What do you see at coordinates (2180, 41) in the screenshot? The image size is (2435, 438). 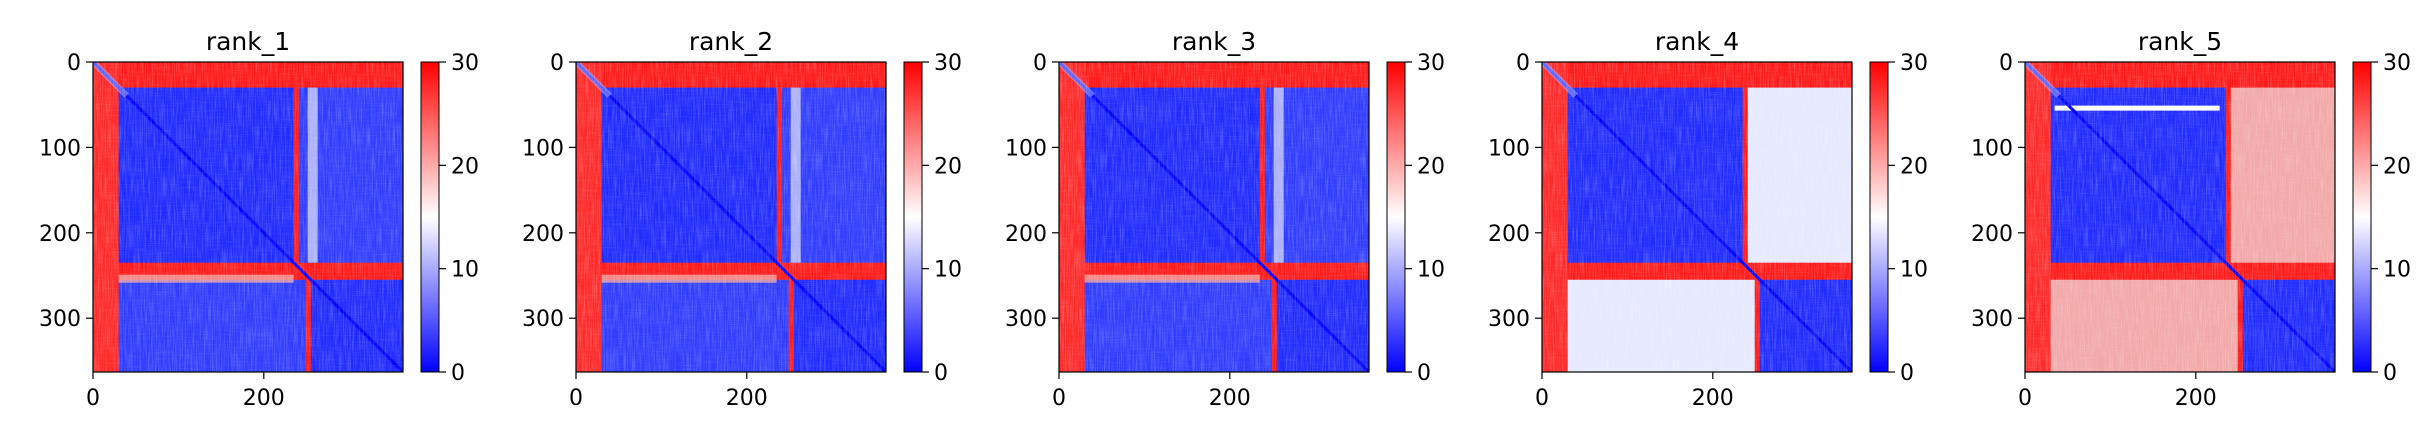 I see `panel-title: rank_5` at bounding box center [2180, 41].